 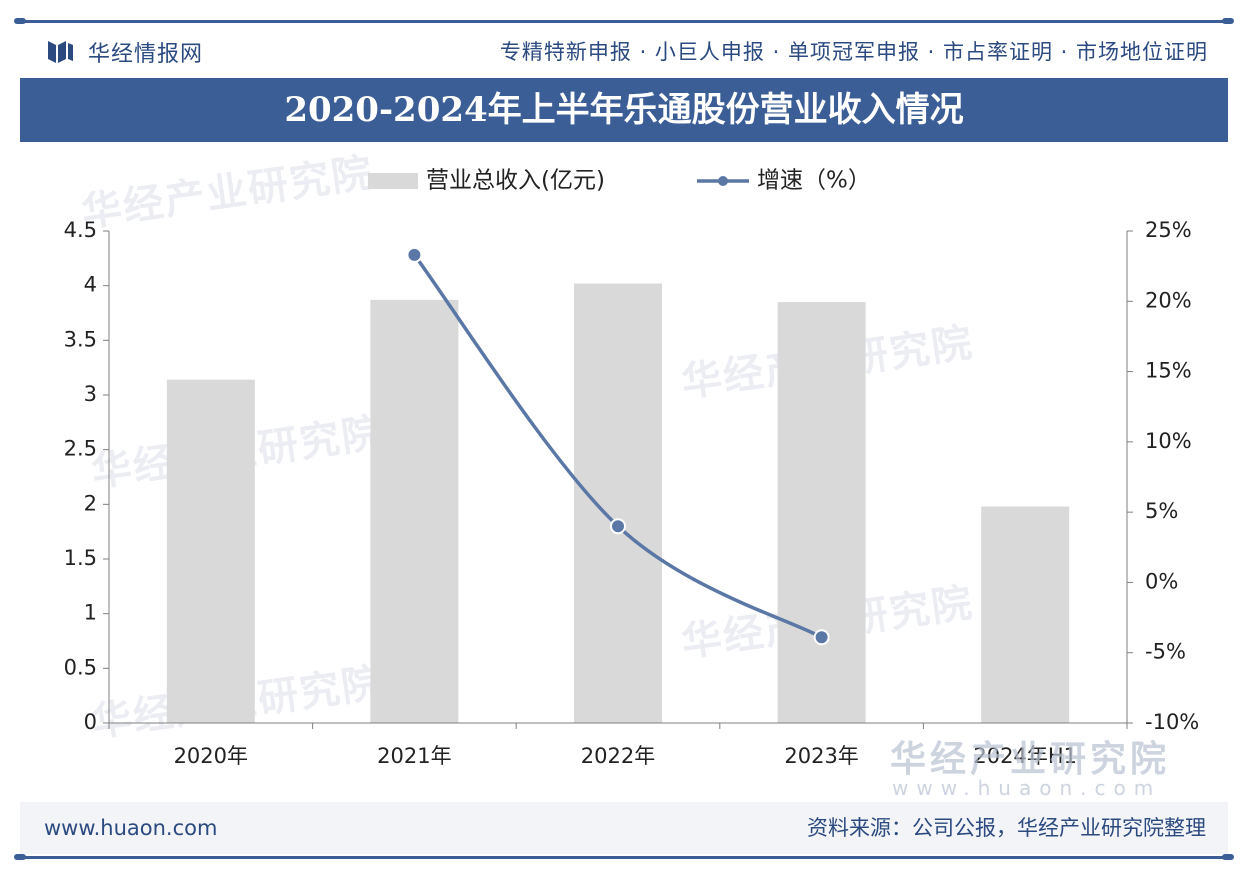 What do you see at coordinates (1165, 652) in the screenshot?
I see `y-right-tick-label: -5%` at bounding box center [1165, 652].